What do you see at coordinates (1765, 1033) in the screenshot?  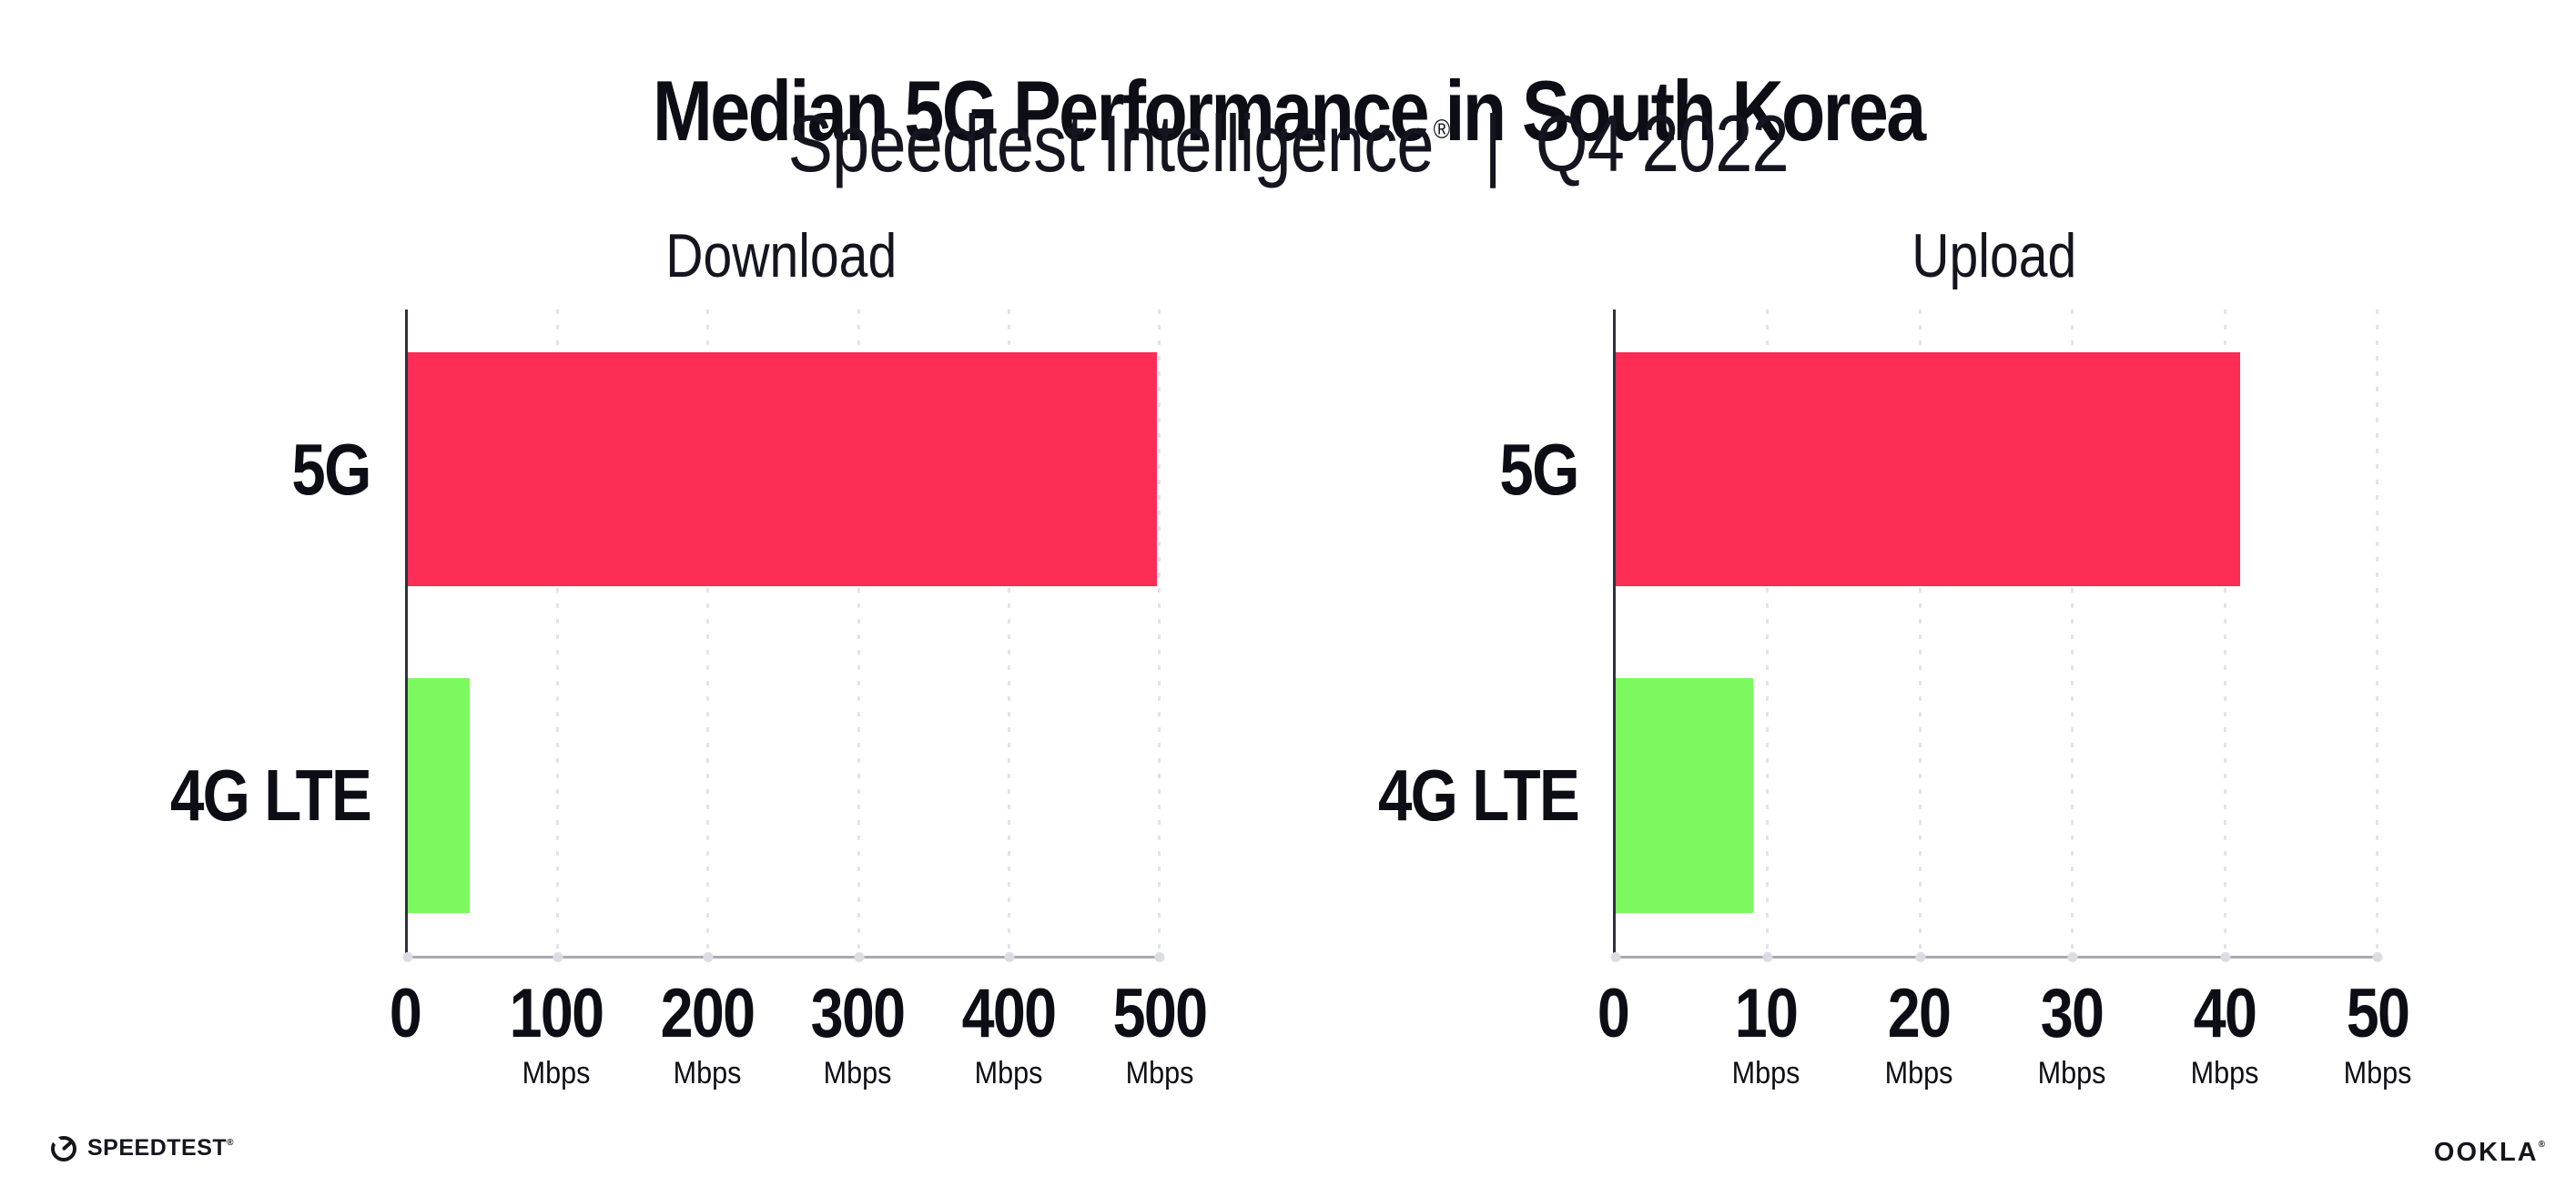 I see `x-tick: 10 Mbps` at bounding box center [1765, 1033].